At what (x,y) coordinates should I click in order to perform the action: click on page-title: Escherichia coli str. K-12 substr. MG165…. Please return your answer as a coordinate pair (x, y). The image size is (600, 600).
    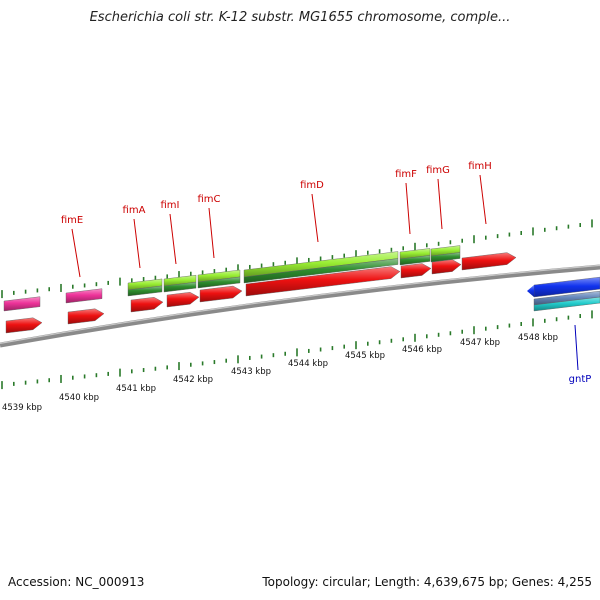
    Looking at the image, I should click on (300, 17).